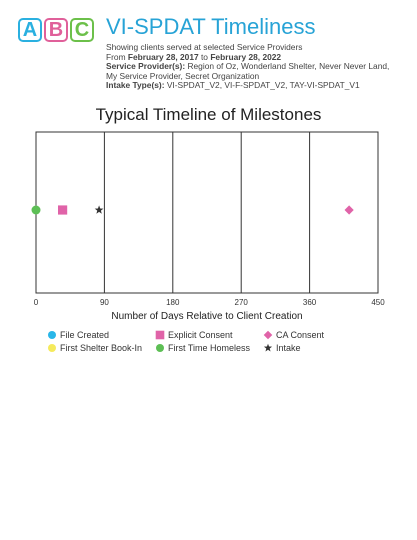 This screenshot has width=417, height=540. Describe the element at coordinates (204, 56) in the screenshot. I see `date-join: to` at that location.